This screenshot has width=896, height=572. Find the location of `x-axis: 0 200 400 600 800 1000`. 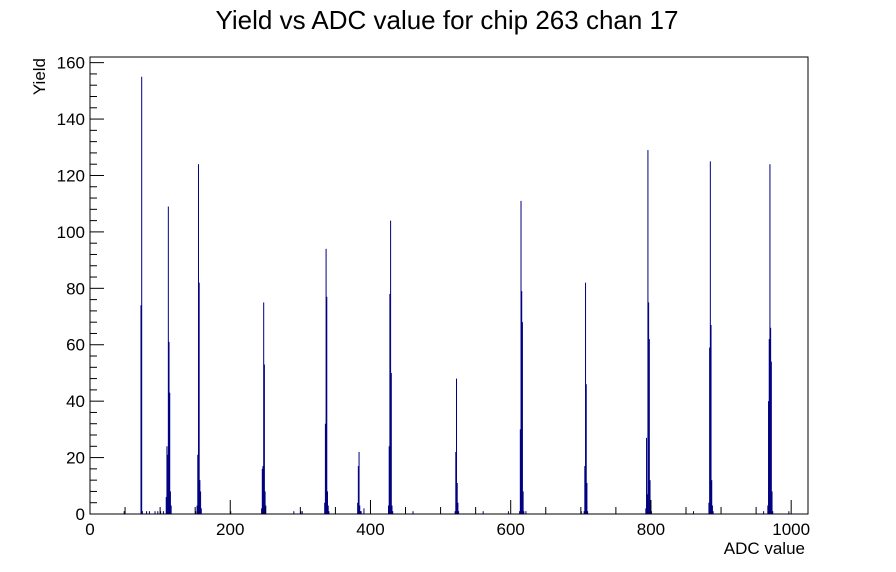

x-axis: 0 200 400 600 800 1000 is located at coordinates (447, 519).